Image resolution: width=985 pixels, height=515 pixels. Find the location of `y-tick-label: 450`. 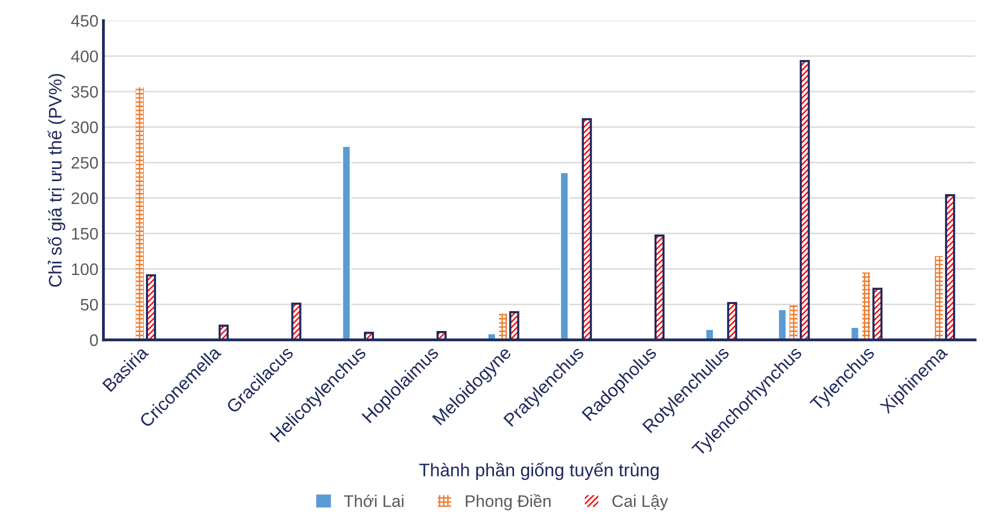

y-tick-label: 450 is located at coordinates (84, 21).